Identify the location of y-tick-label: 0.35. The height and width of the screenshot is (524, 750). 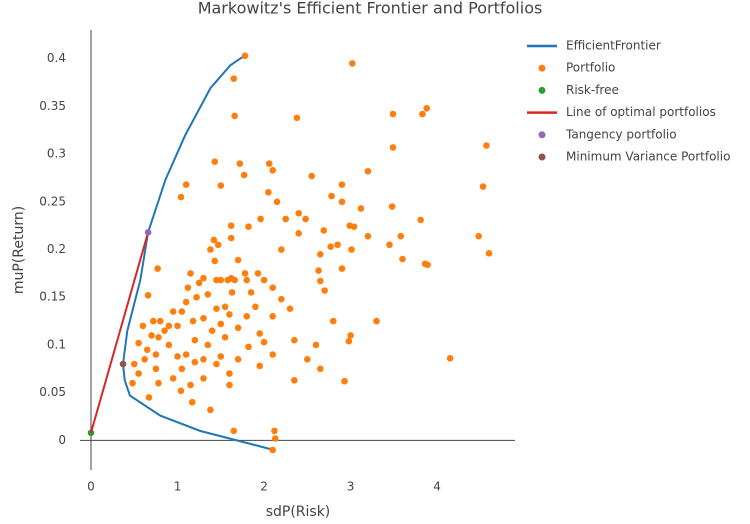
(52, 106).